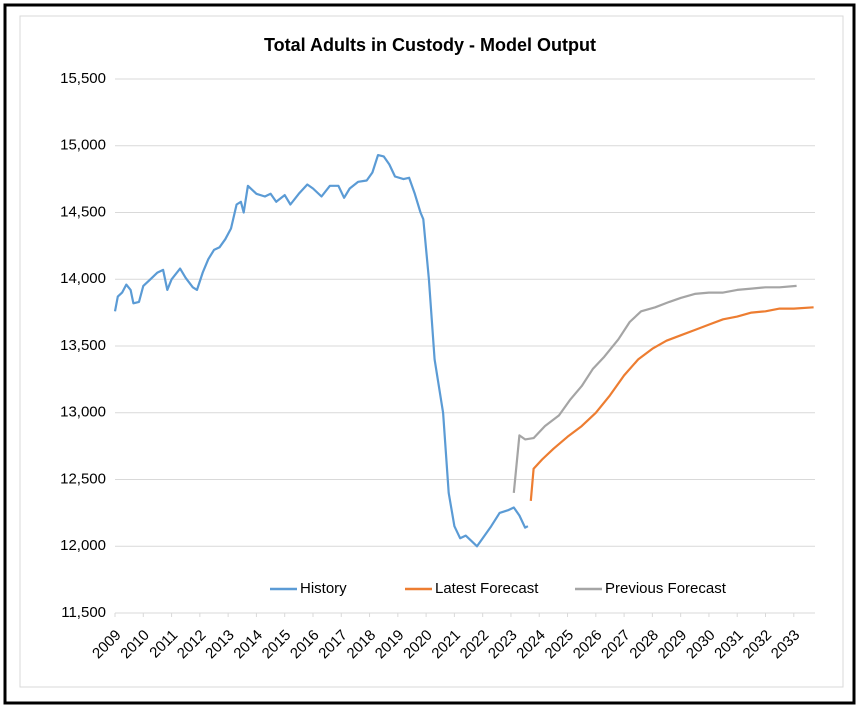 This screenshot has width=860, height=709. What do you see at coordinates (666, 588) in the screenshot?
I see `legend-label: Previous Forecast` at bounding box center [666, 588].